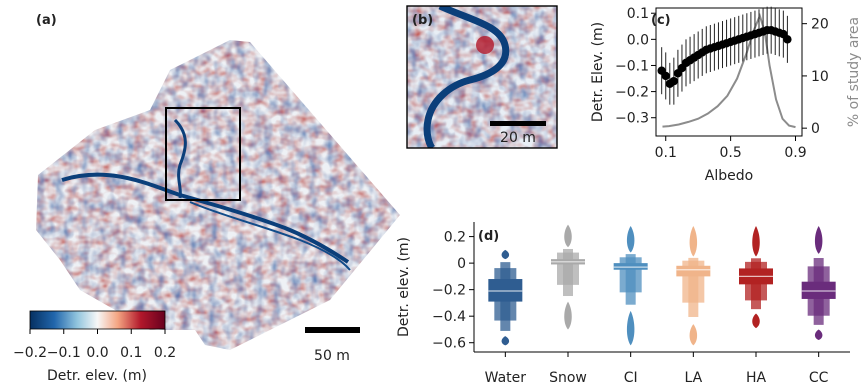 The width and height of the screenshot is (868, 390). Describe the element at coordinates (568, 378) in the screenshot. I see `category-label: Snow` at that location.